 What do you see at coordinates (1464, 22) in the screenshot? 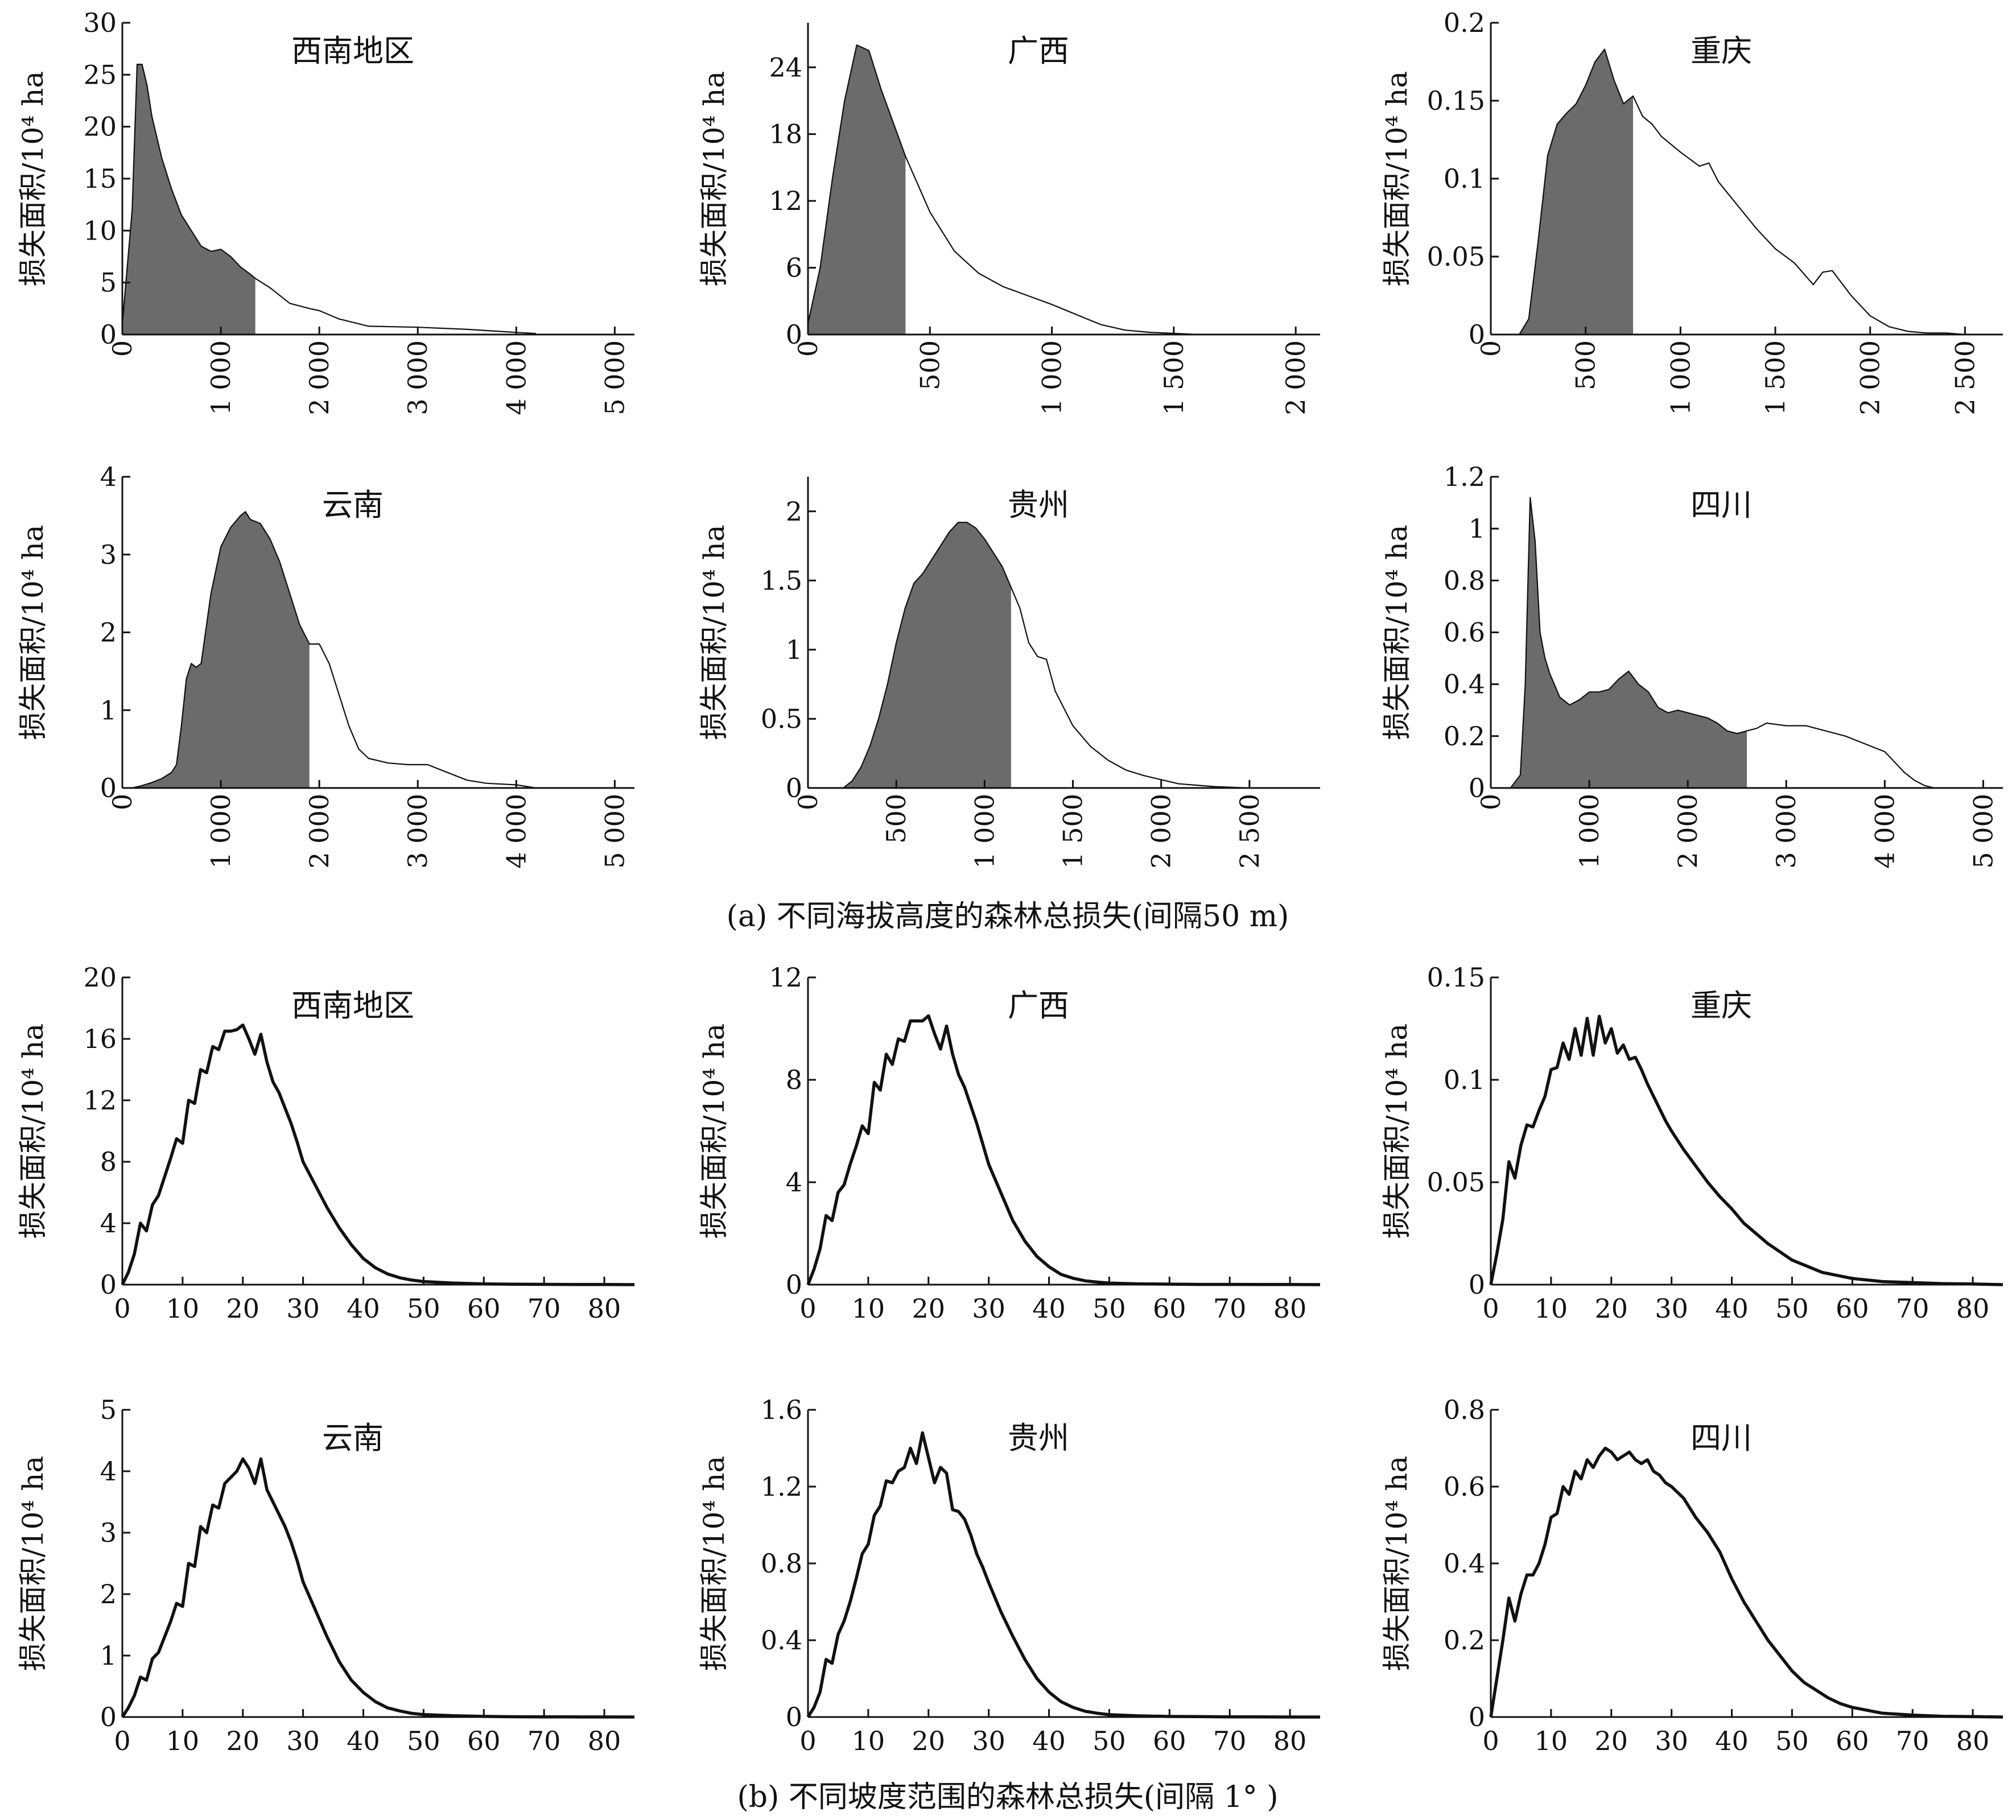
I see `y-tick-label: 0.2` at bounding box center [1464, 22].